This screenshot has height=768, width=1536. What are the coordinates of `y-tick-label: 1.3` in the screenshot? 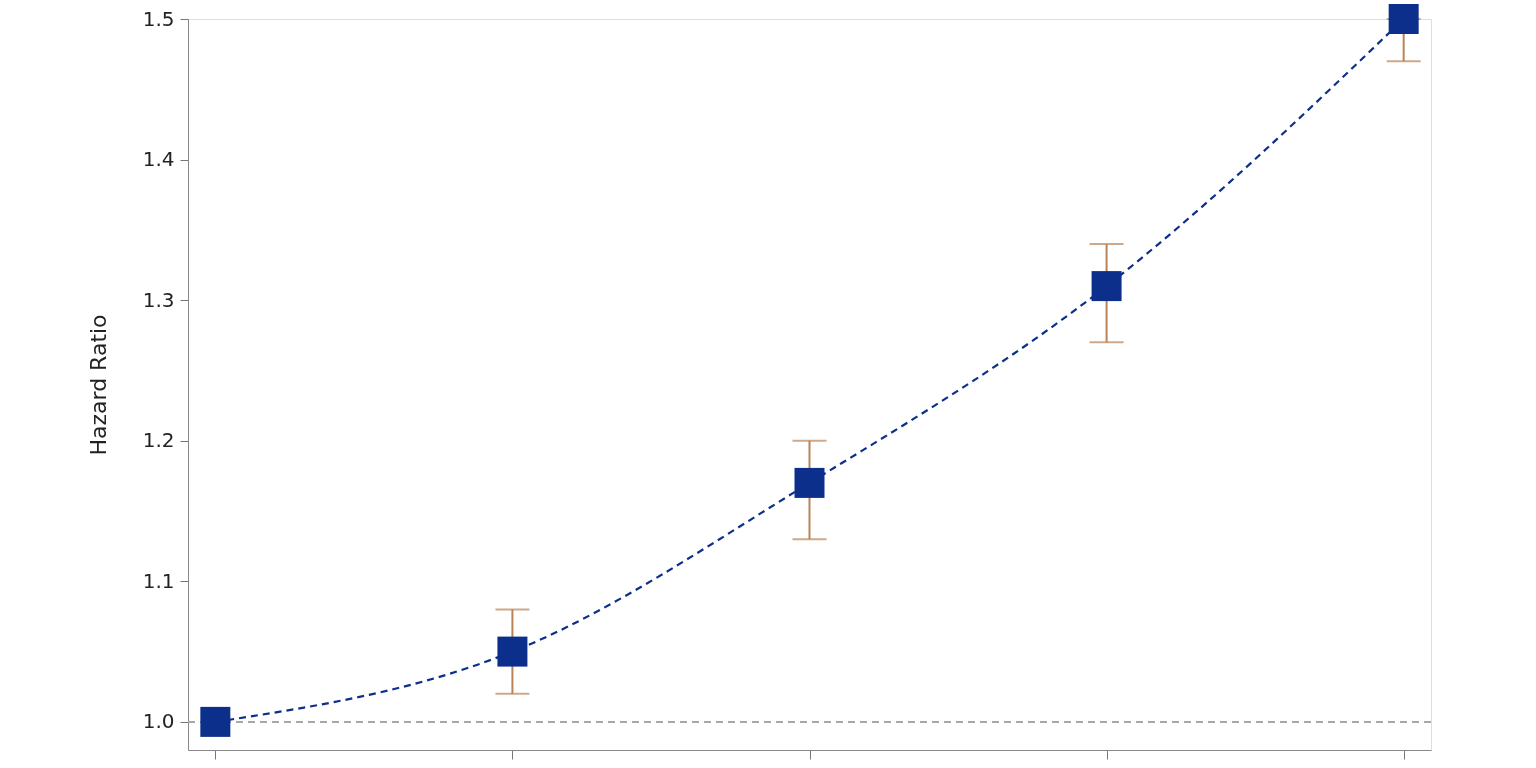 It's located at (158, 299).